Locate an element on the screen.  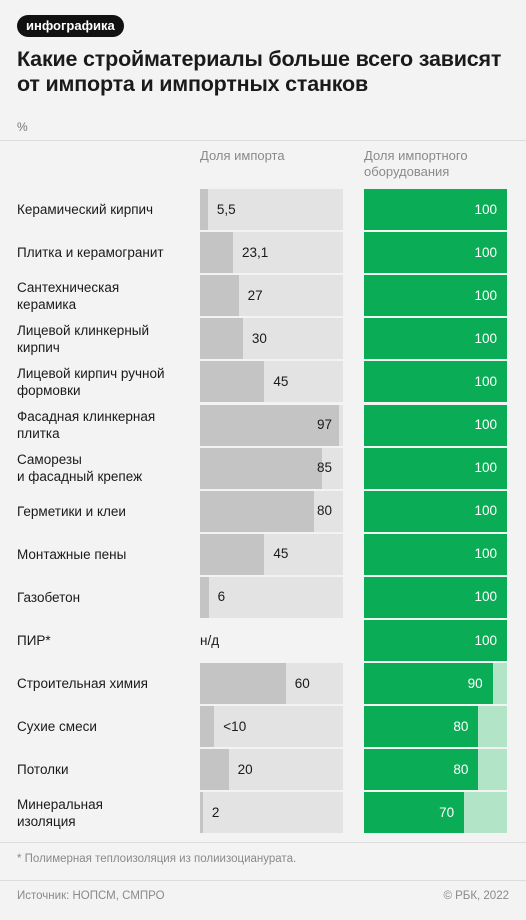
row-label-text: Лицевой кирпич ручной формовки is located at coordinates (91, 381).